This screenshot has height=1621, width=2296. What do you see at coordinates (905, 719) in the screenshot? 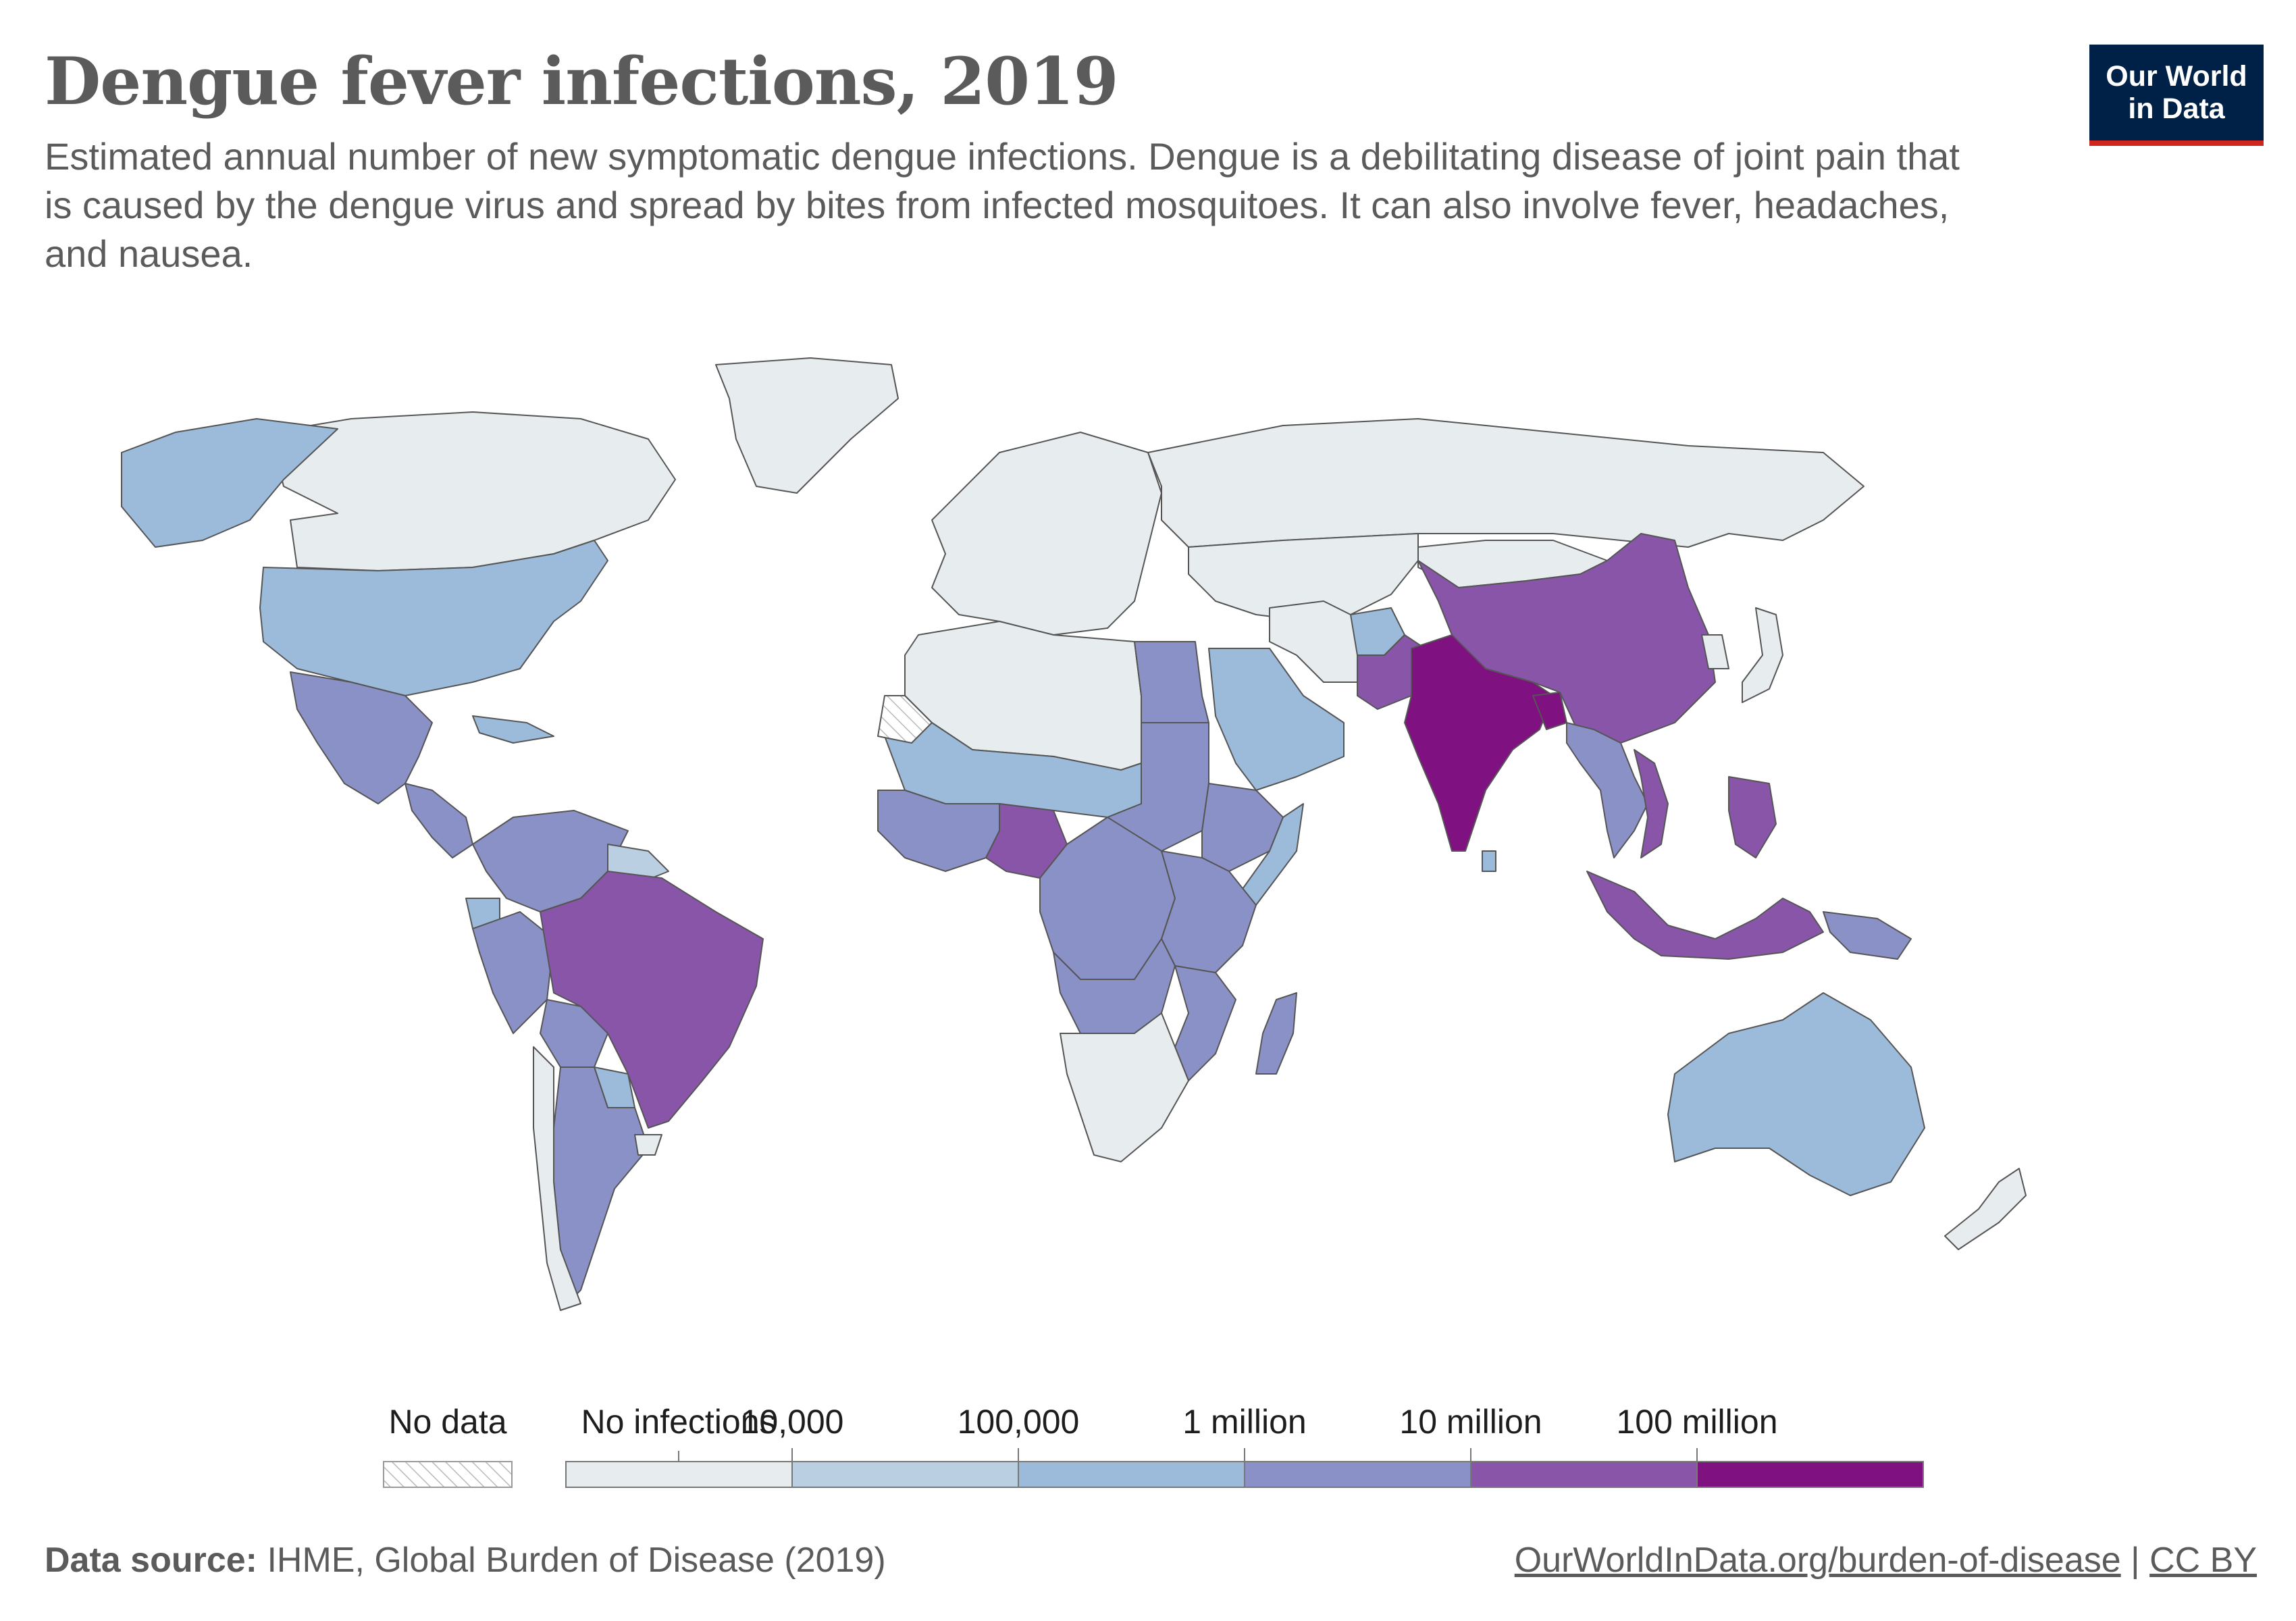
I see `country-western-sahara` at bounding box center [905, 719].